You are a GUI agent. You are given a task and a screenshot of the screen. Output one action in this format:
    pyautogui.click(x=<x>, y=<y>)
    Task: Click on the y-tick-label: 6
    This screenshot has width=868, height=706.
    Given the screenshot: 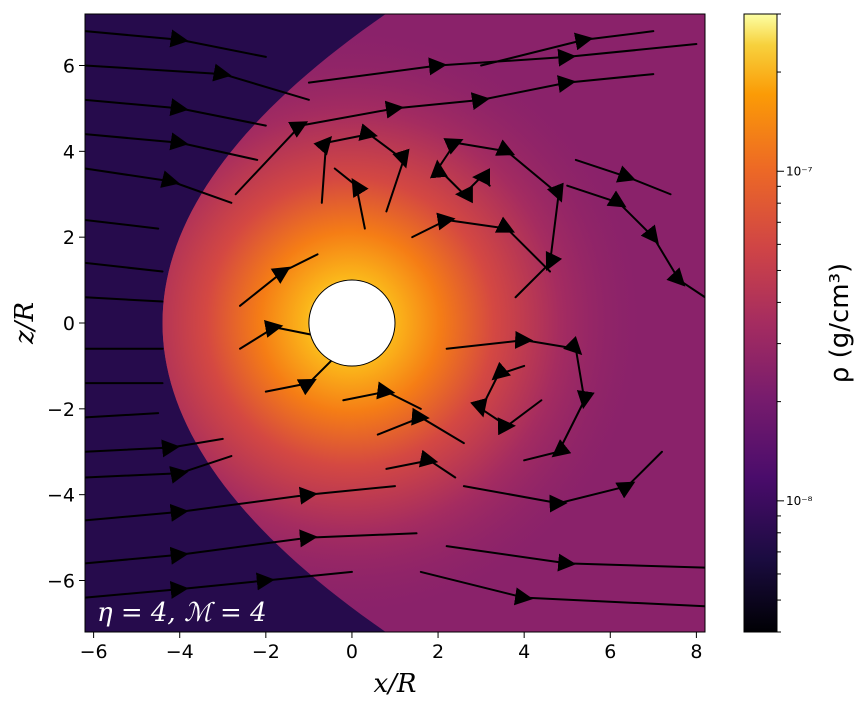 What is the action you would take?
    pyautogui.click(x=69, y=67)
    